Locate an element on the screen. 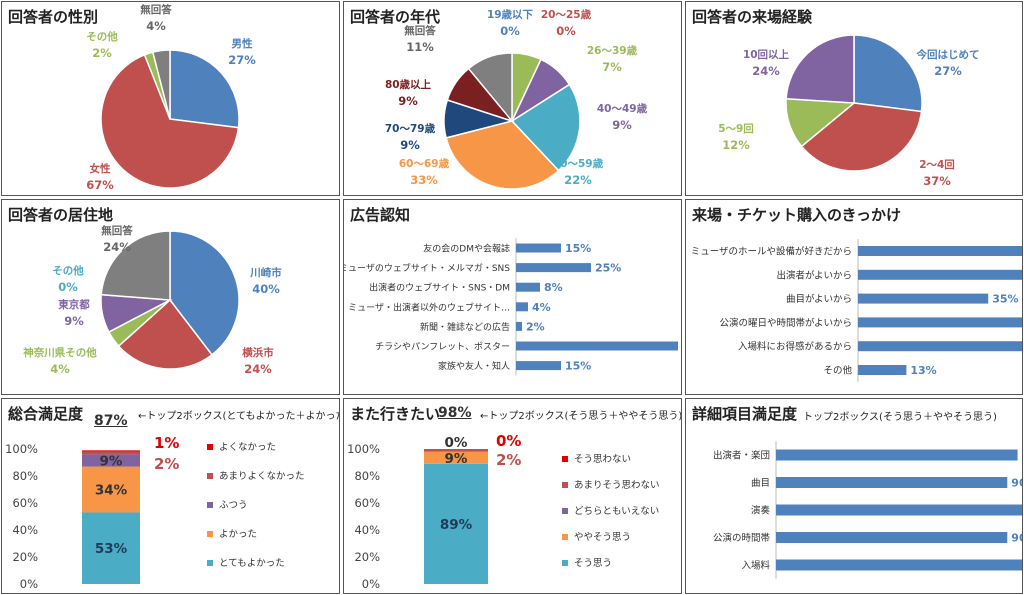 This screenshot has height=595, width=1024. legend-label: そう思う is located at coordinates (593, 563).